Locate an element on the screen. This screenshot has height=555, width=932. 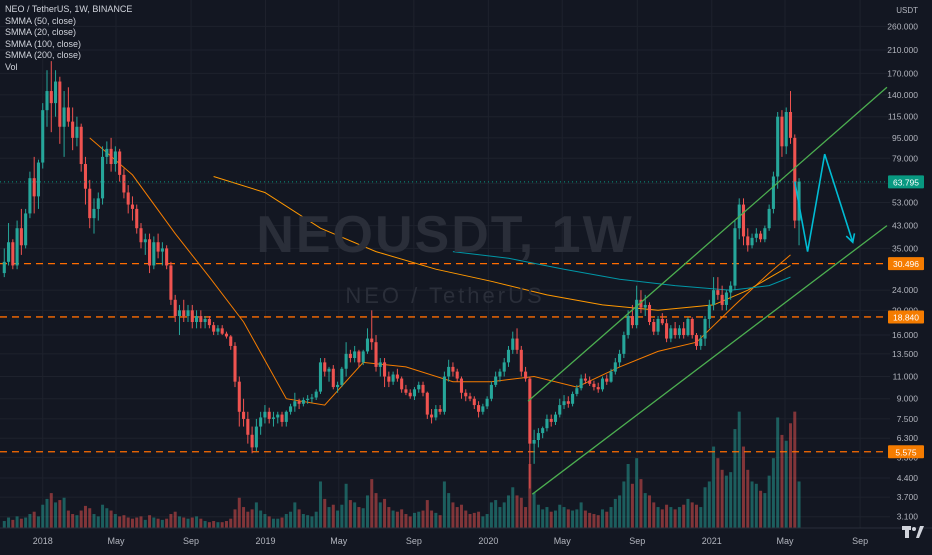
price-tick-label: 4.400 is located at coordinates (908, 478).